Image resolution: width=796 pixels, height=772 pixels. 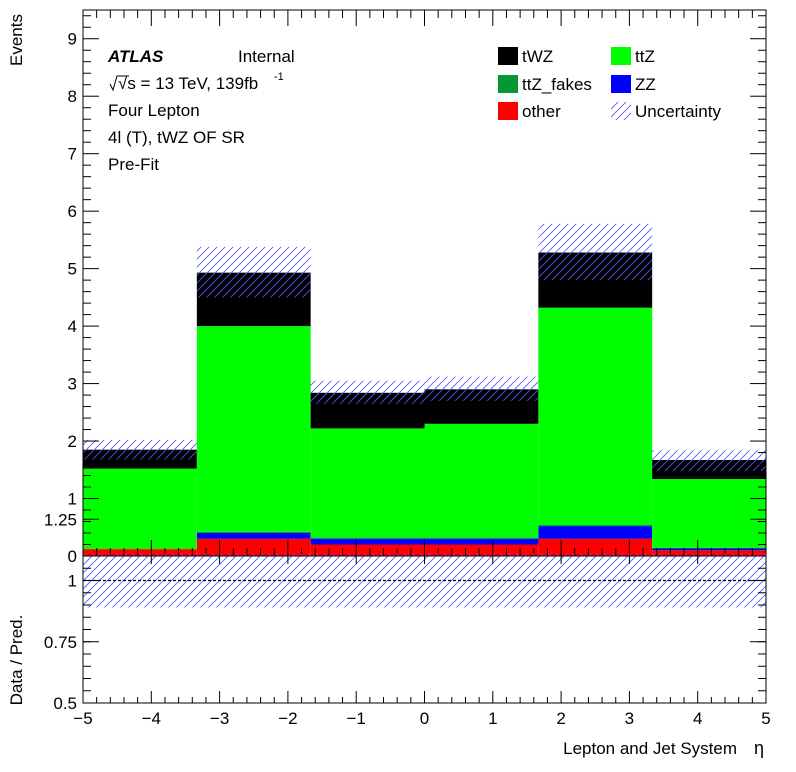 I want to click on main-y-tick-label: 4, so click(x=72, y=326).